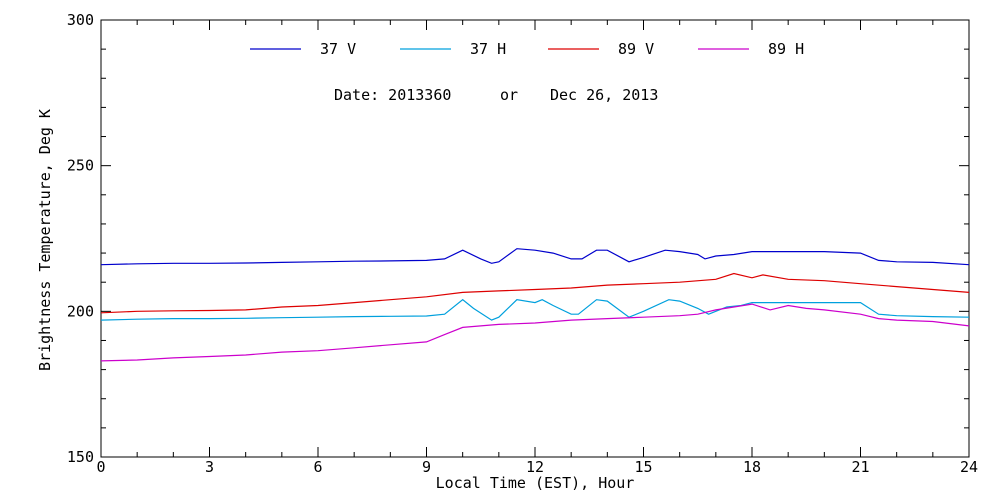 The height and width of the screenshot is (500, 1000). Describe the element at coordinates (535, 483) in the screenshot. I see `x-axis-label: Local Time (EST), Hour` at that location.